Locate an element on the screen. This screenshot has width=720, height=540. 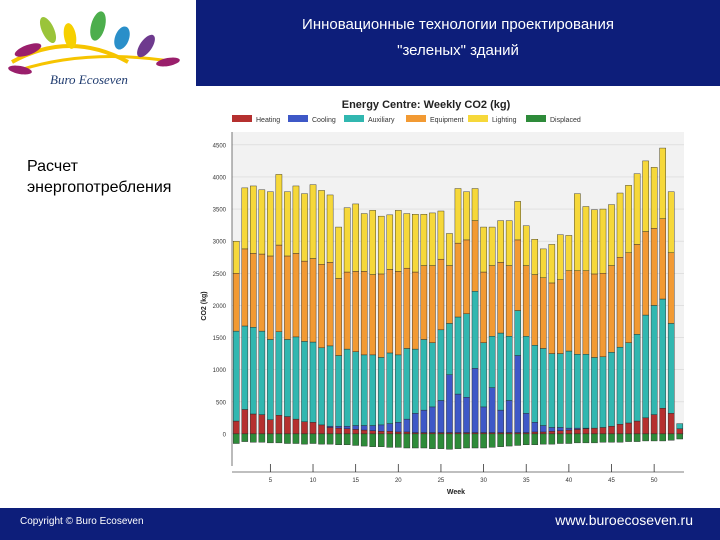
chart-title: Energy Centre: Weekly CO2 (kg) is located at coordinates (426, 105).